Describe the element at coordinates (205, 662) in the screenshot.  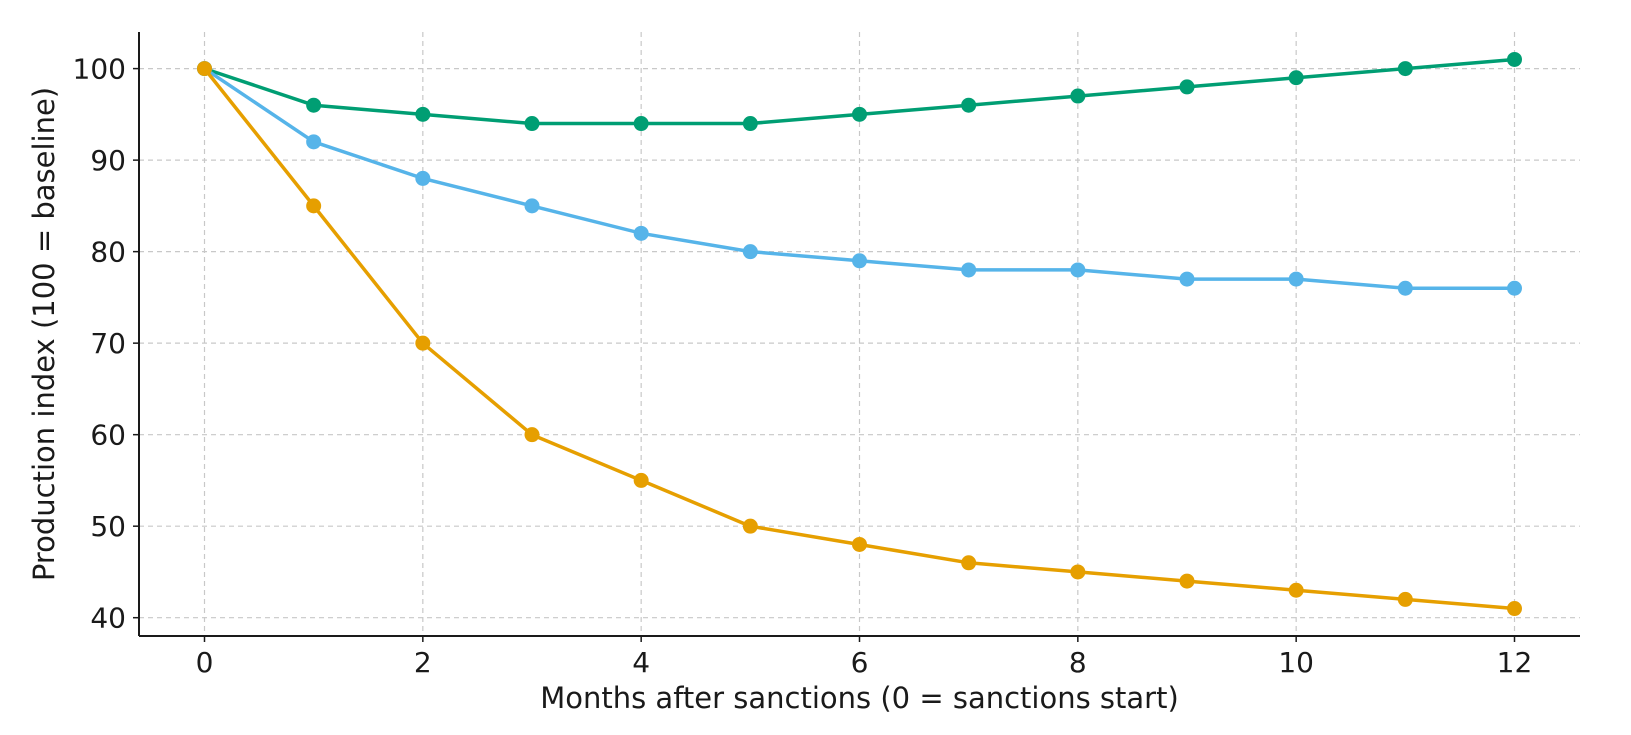
I see `x-tick-label: 0` at that location.